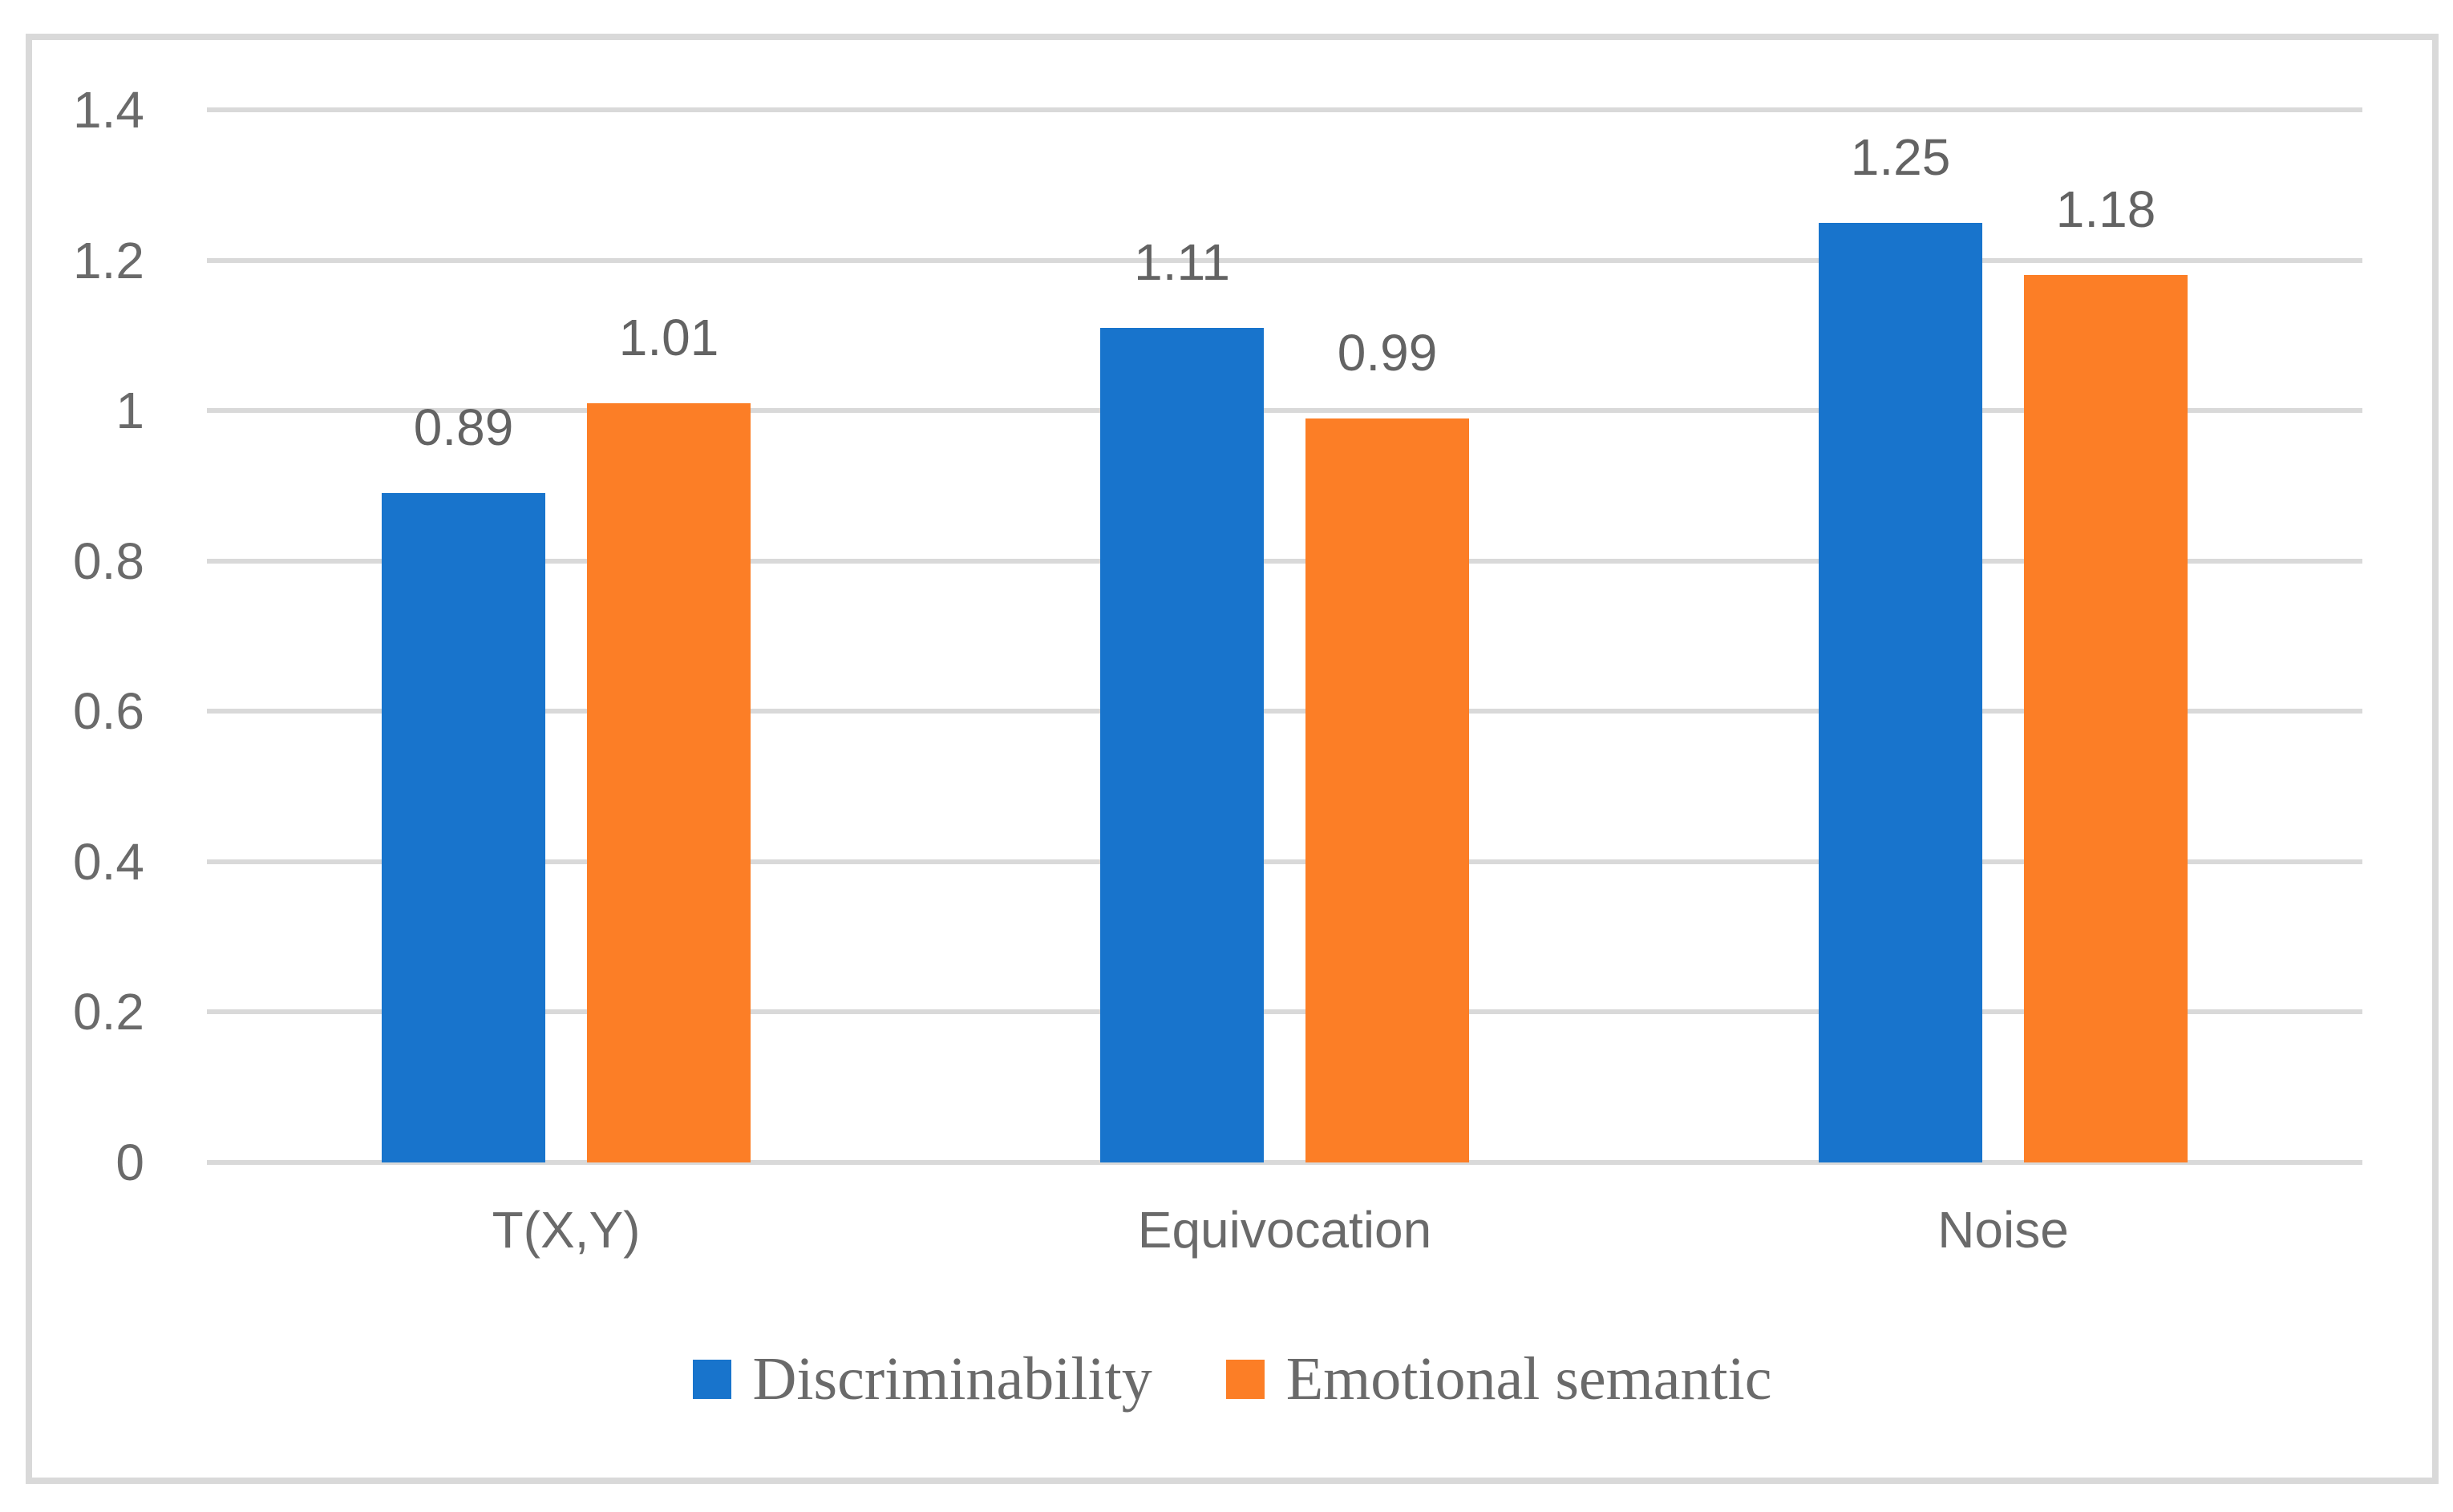  Describe the element at coordinates (2106, 209) in the screenshot. I see `data-label: 1.18` at that location.